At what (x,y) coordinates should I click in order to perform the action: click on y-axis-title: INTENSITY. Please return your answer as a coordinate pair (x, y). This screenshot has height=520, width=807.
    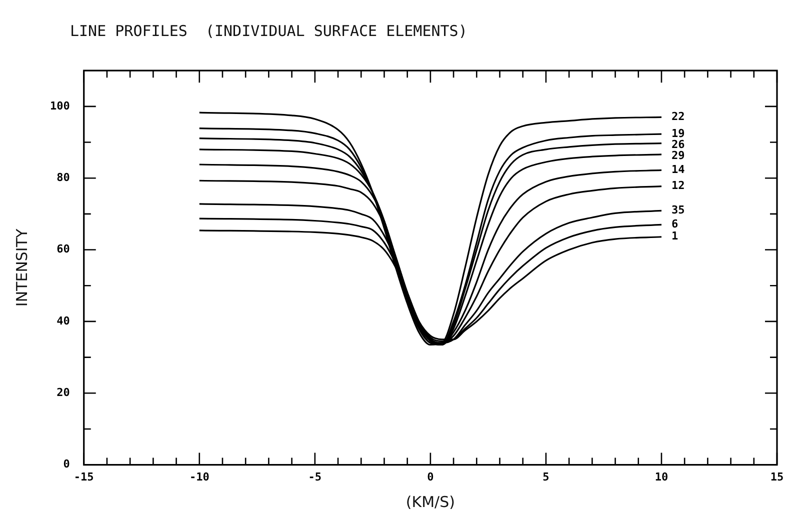
    Looking at the image, I should click on (21, 267).